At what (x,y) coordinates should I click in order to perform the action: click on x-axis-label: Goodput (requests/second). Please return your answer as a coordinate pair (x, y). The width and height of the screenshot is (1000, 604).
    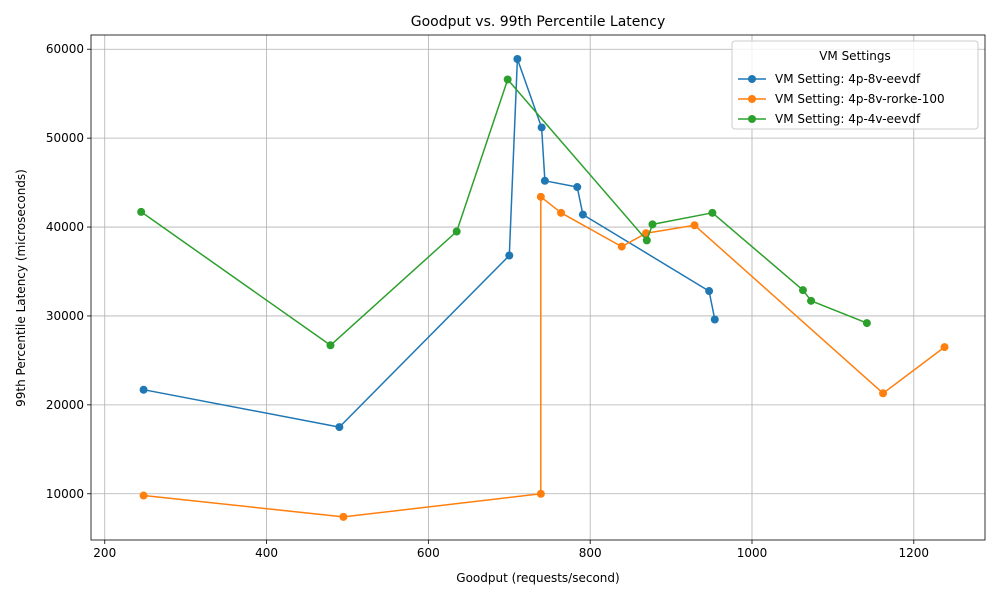
    Looking at the image, I should click on (537, 578).